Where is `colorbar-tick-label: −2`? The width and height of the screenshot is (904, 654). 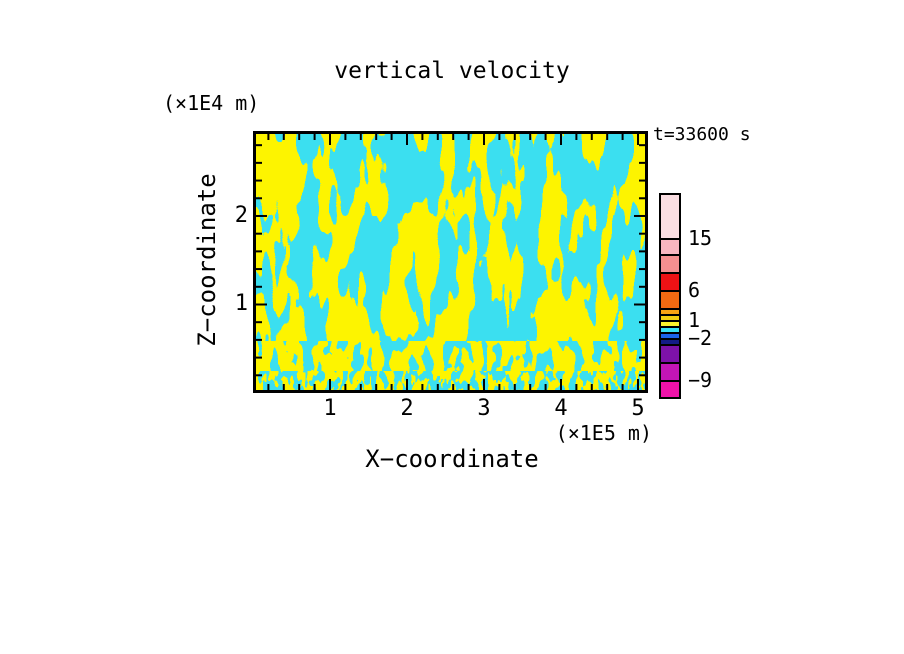 colorbar-tick-label: −2 is located at coordinates (700, 338).